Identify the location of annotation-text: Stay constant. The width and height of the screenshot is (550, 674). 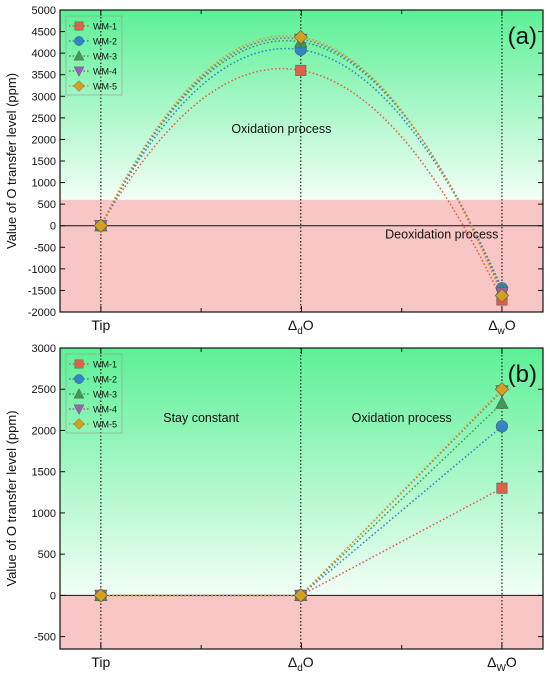
(201, 418).